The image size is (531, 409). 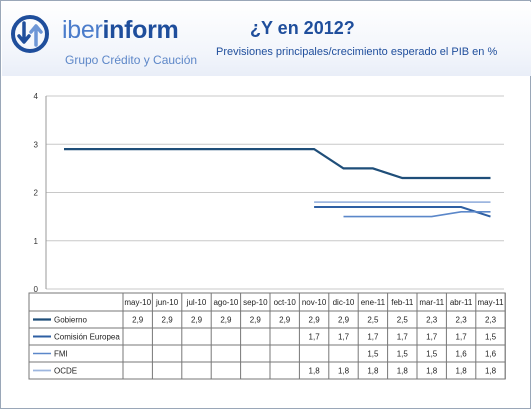 What do you see at coordinates (225, 302) in the screenshot?
I see `x-category-label: ago-10` at bounding box center [225, 302].